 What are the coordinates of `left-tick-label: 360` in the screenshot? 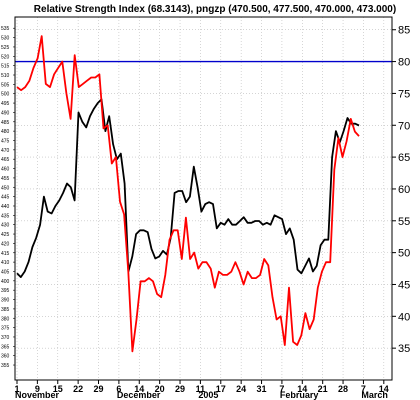 It's located at (5, 357).